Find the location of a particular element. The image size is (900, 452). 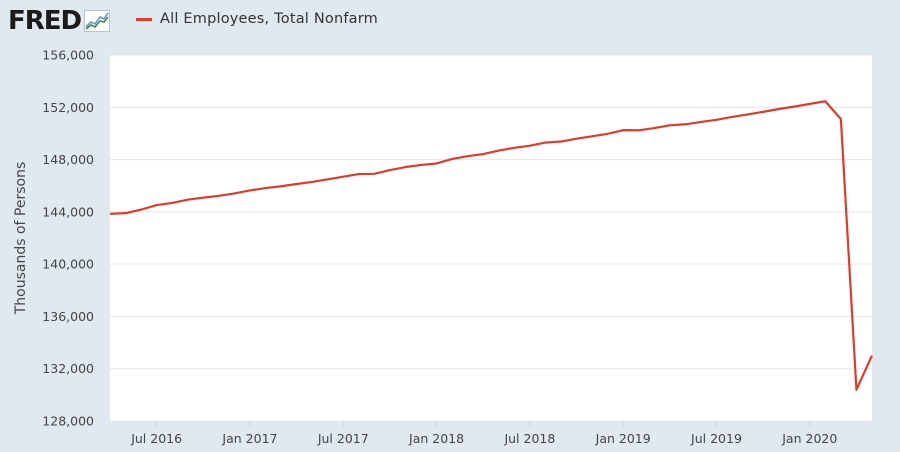

logo-graph-icon is located at coordinates (97, 21).